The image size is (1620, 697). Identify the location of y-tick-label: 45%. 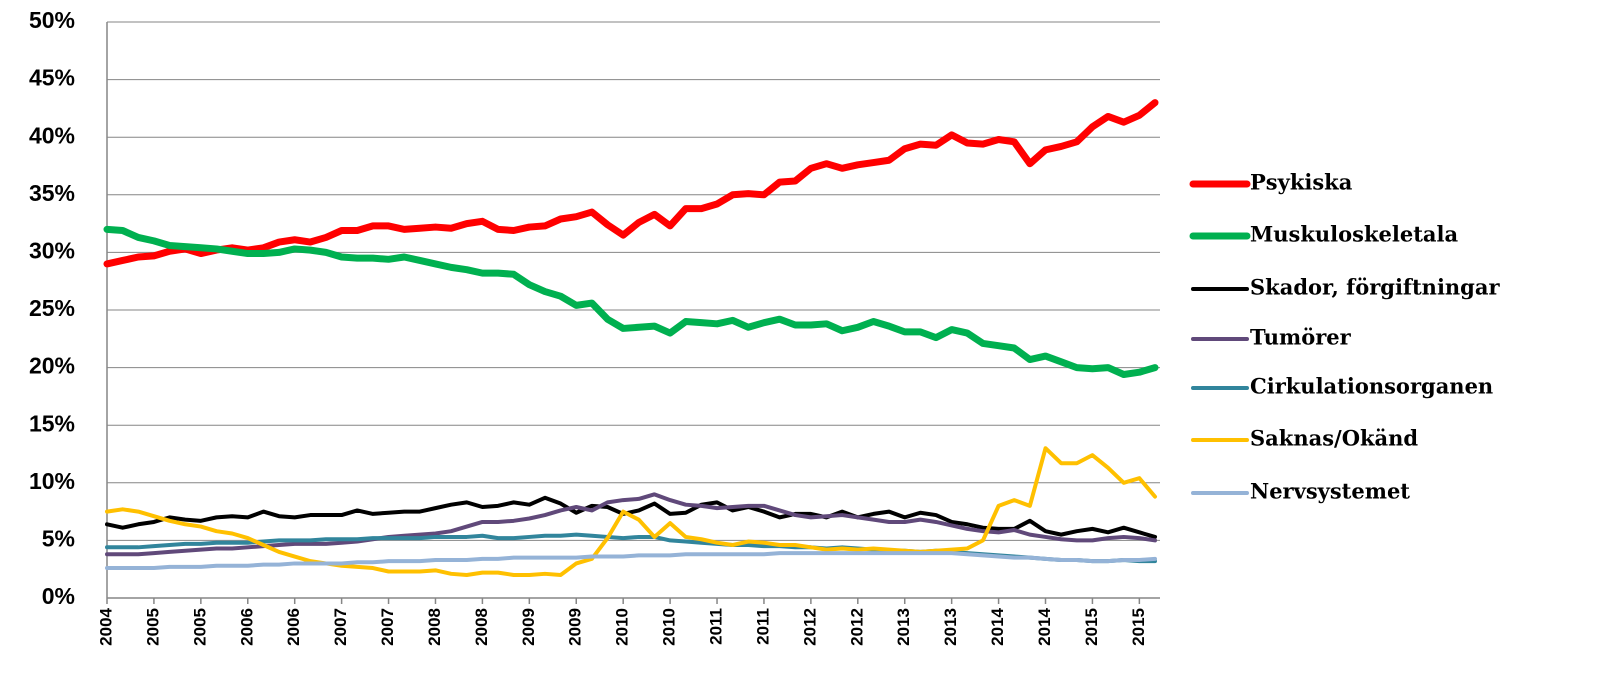
(52, 78).